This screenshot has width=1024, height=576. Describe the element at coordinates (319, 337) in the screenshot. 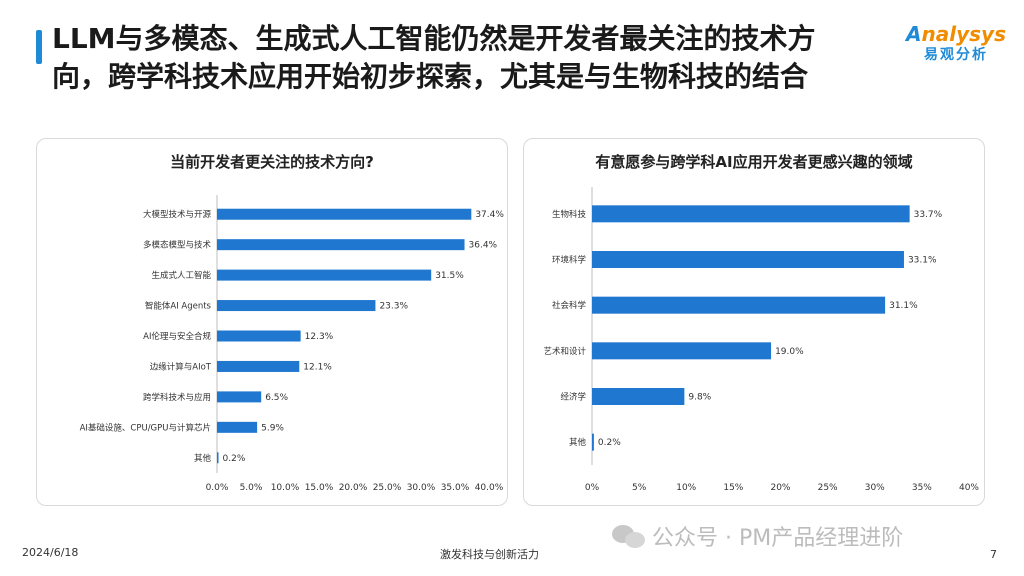

I see `data-label: 12.3%` at that location.